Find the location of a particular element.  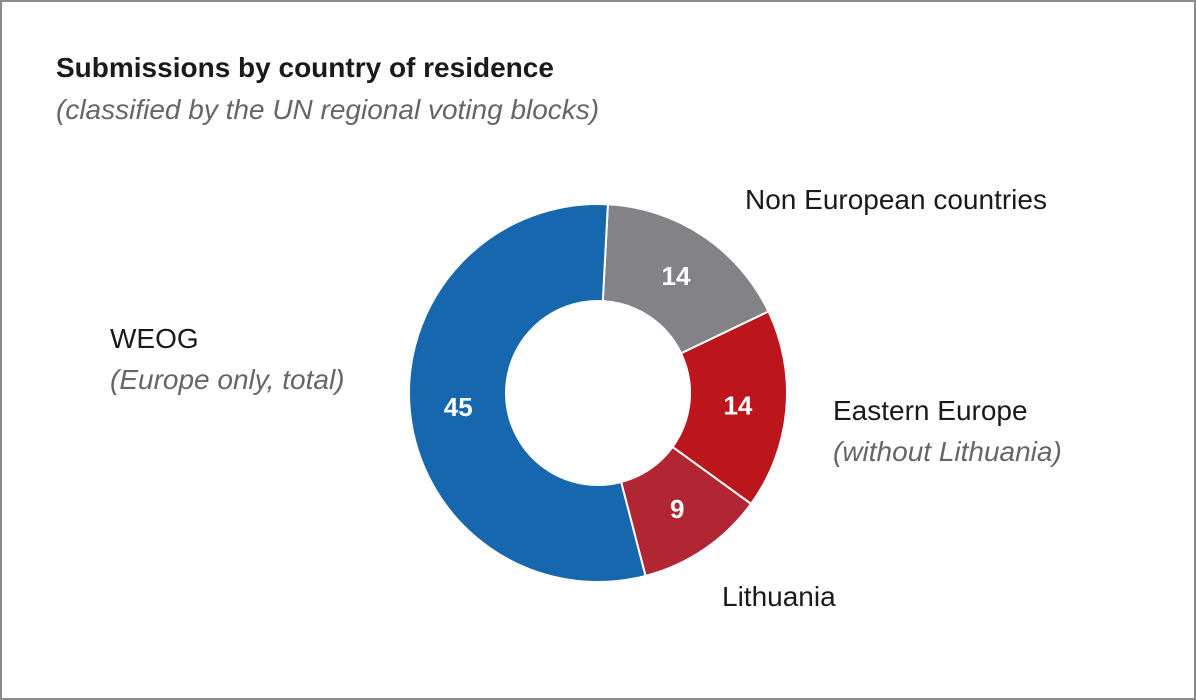

chart-title: Submissions by country of residence is located at coordinates (305, 67).